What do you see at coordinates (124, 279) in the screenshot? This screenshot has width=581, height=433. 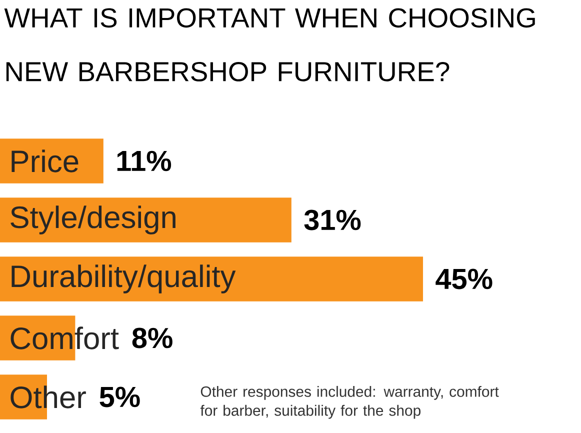 I see `y-tick-label: Durability/quality` at bounding box center [124, 279].